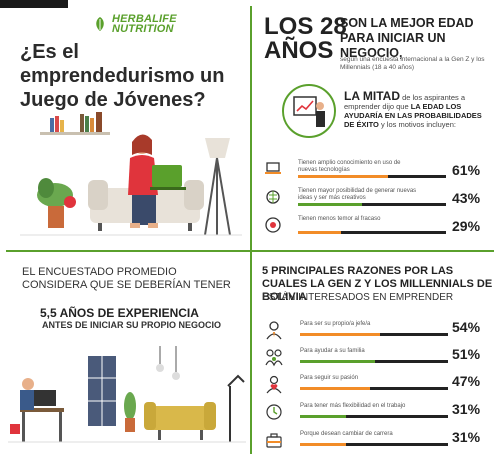 The image size is (500, 458). Describe the element at coordinates (273, 225) in the screenshot. I see `target-icon` at that location.